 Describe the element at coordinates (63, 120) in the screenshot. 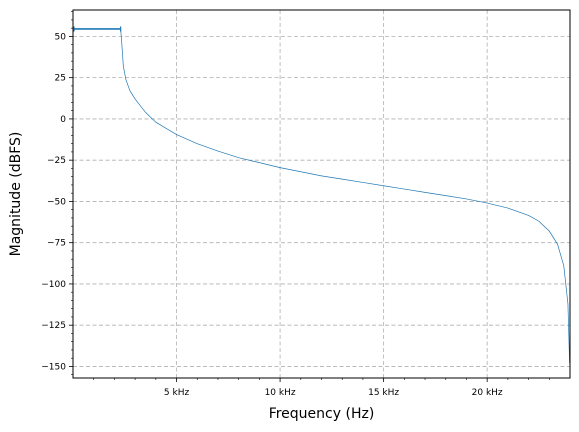

I see `y-tick-label: 0` at that location.